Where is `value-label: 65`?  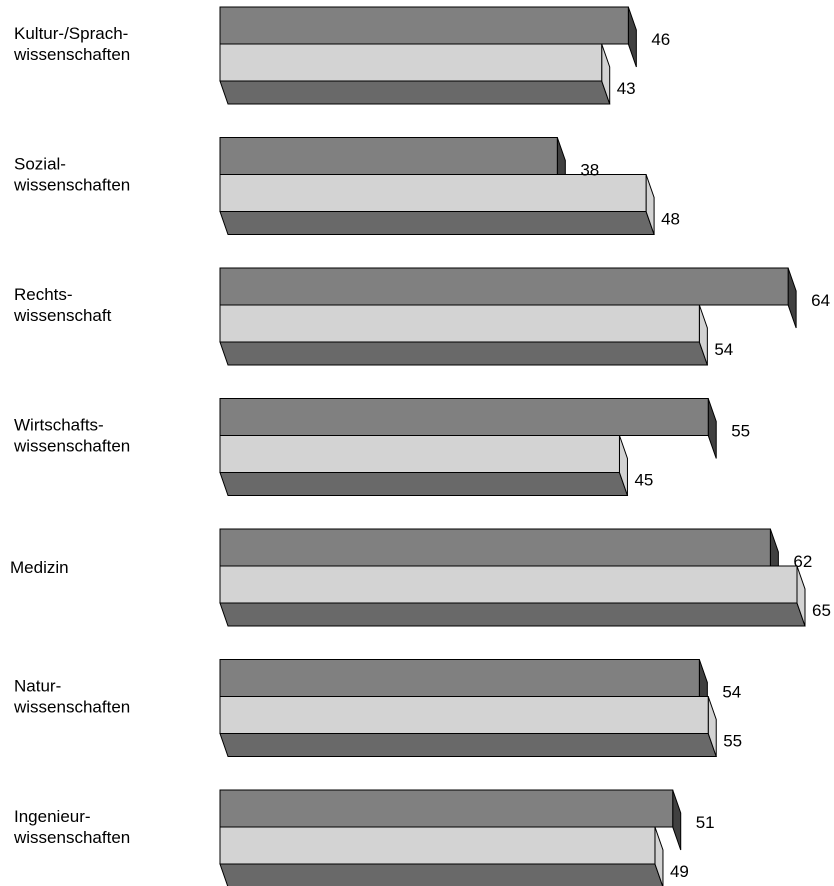 value-label: 65 is located at coordinates (821, 610).